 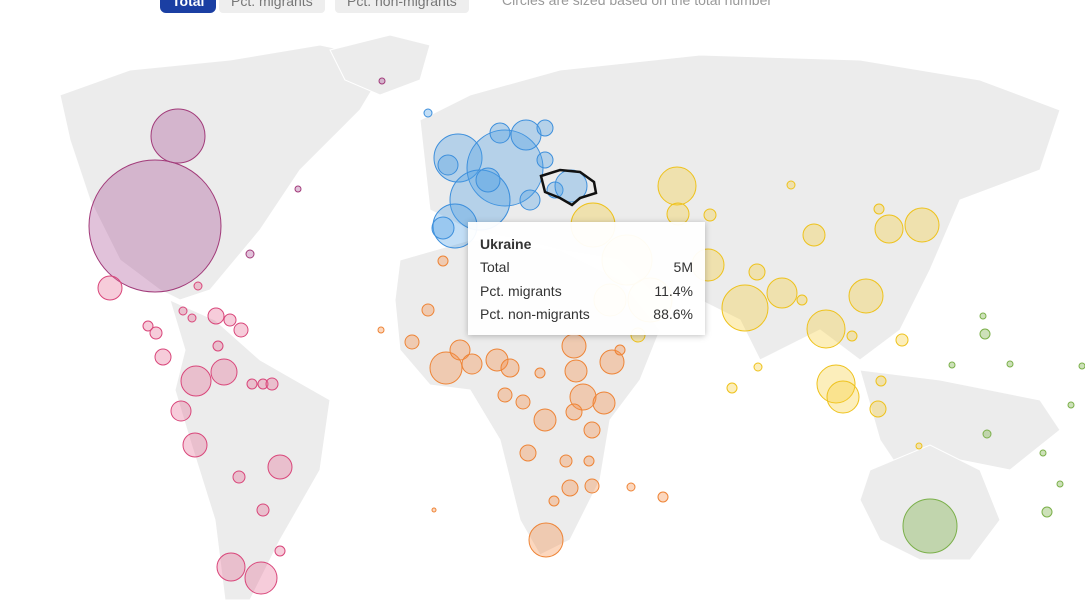 I want to click on button: Total, so click(x=188, y=6).